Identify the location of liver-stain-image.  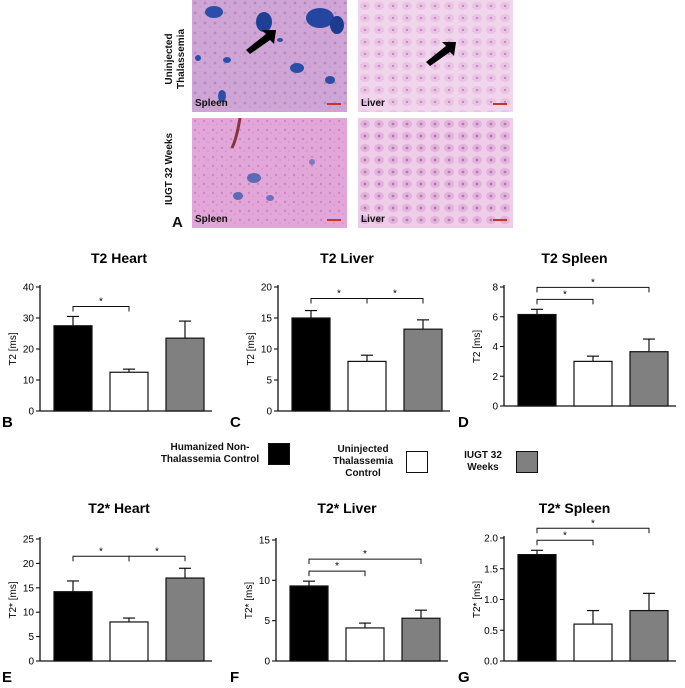
(435, 173).